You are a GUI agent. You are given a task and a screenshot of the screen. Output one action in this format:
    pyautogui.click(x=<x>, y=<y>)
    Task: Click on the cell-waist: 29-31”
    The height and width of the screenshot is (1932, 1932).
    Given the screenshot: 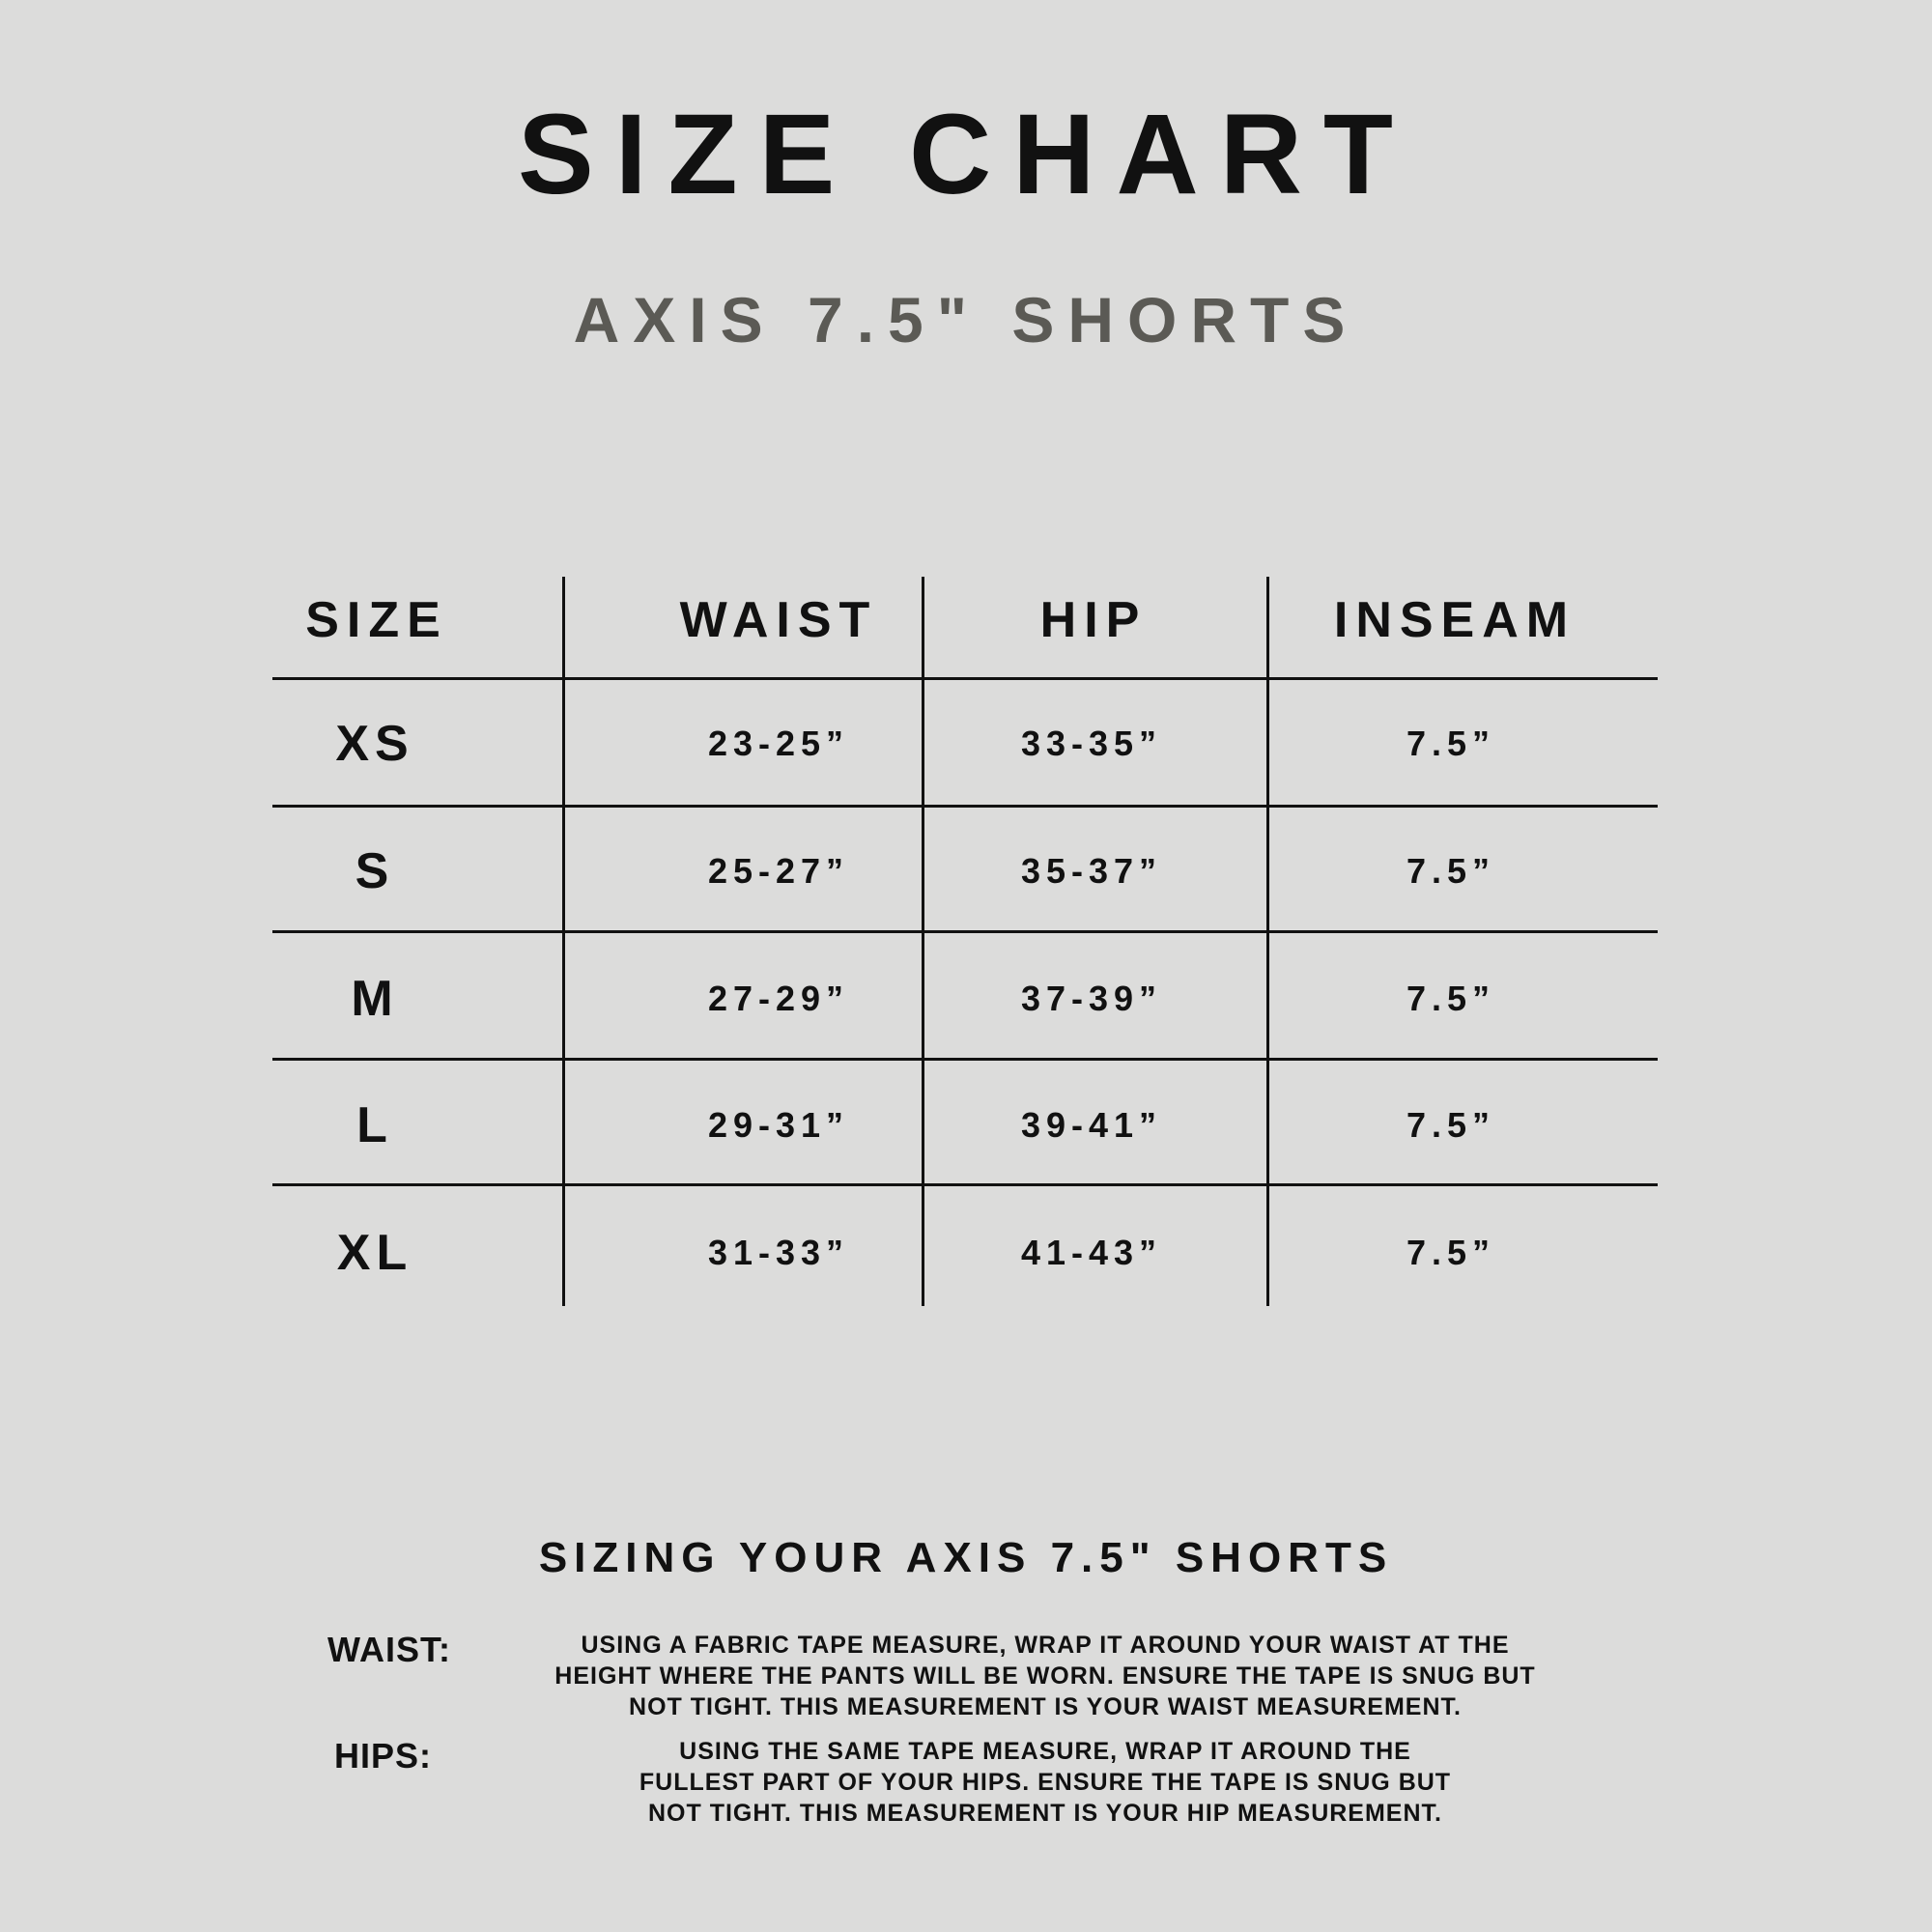 What is the action you would take?
    pyautogui.click(x=778, y=1125)
    